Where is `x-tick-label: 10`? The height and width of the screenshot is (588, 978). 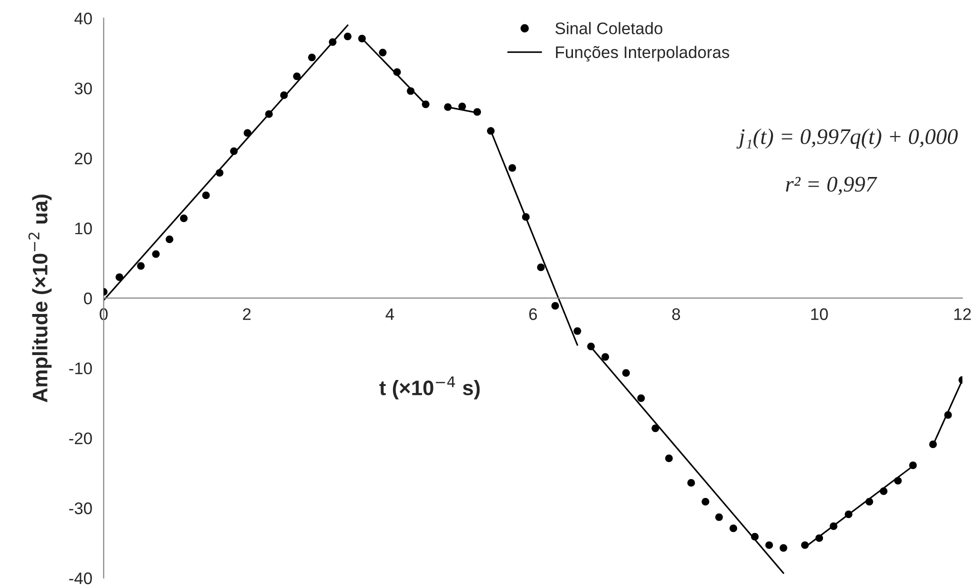 x-tick-label: 10 is located at coordinates (819, 314).